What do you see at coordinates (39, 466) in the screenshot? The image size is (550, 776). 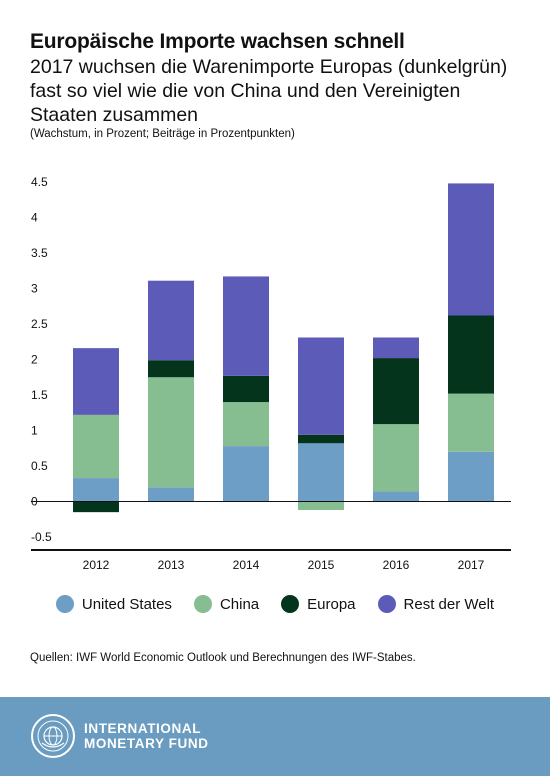 I see `y-tick-label: 0.5` at bounding box center [39, 466].